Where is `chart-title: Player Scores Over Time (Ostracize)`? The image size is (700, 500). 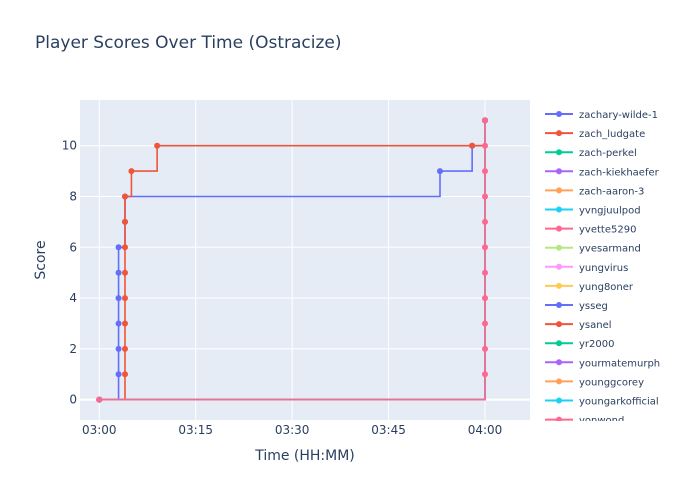
chart-title: Player Scores Over Time (Ostracize) is located at coordinates (188, 43).